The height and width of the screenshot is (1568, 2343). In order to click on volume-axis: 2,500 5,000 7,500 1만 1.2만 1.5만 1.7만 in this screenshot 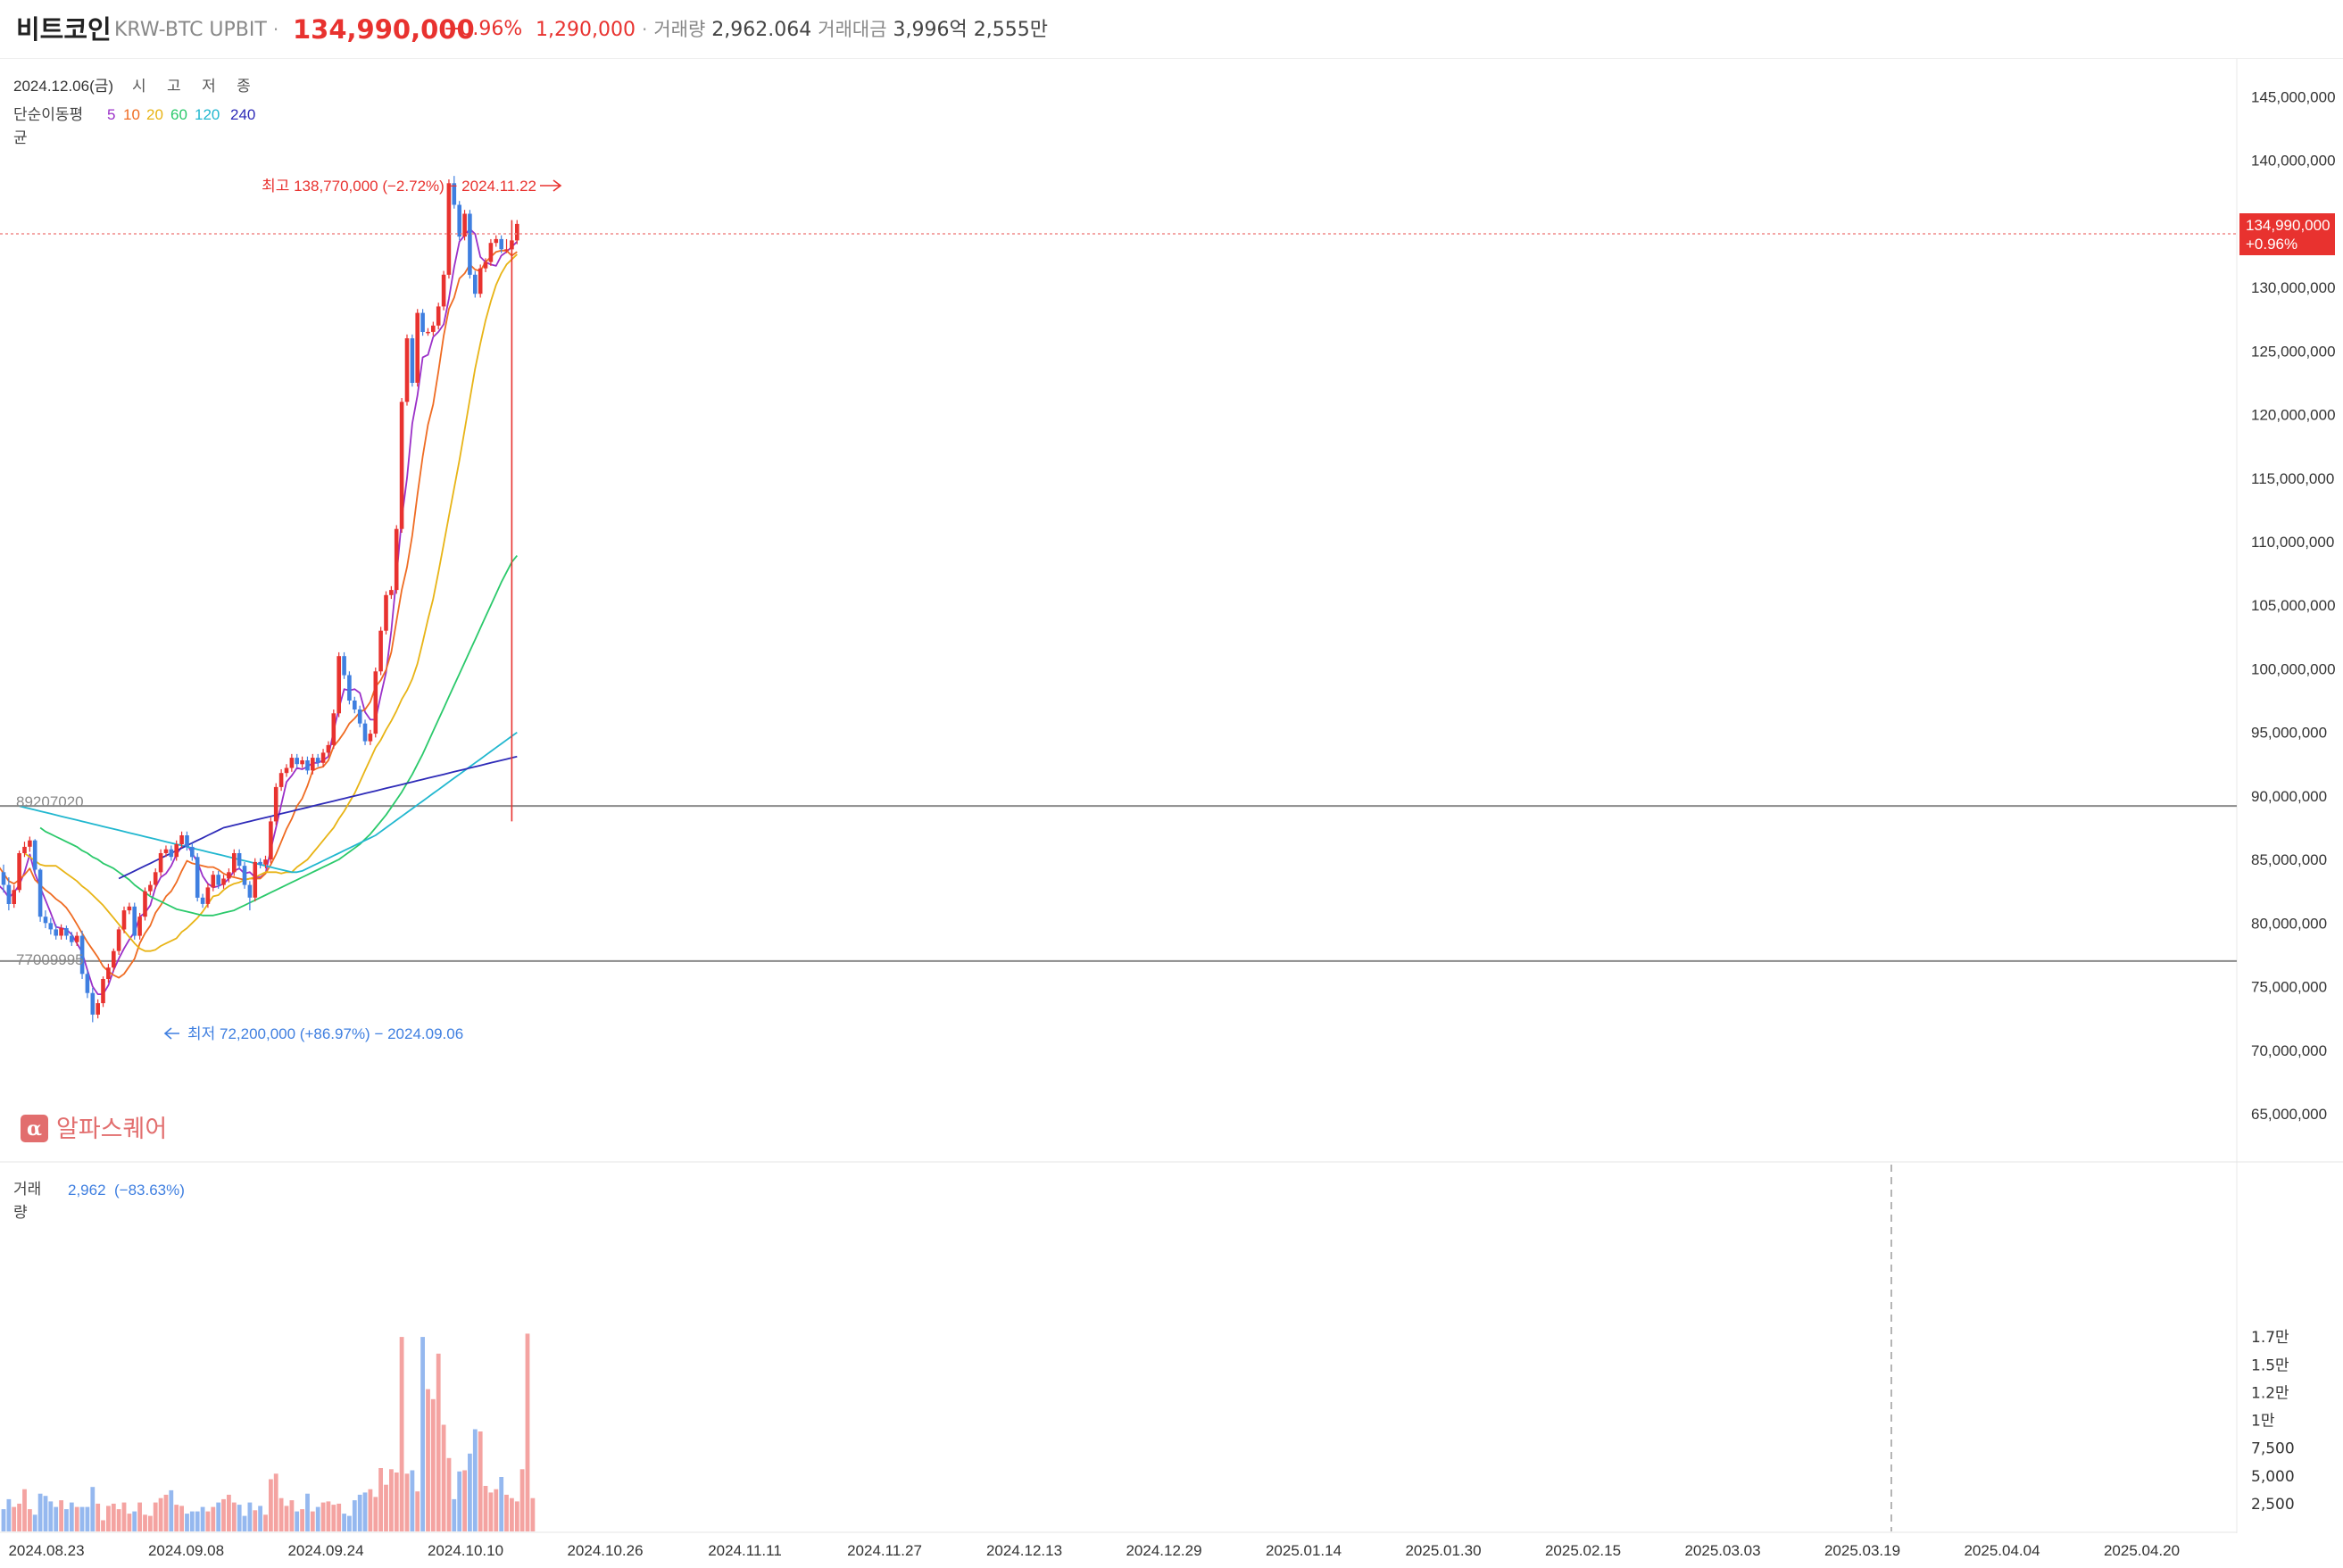, I will do `click(2273, 1421)`.